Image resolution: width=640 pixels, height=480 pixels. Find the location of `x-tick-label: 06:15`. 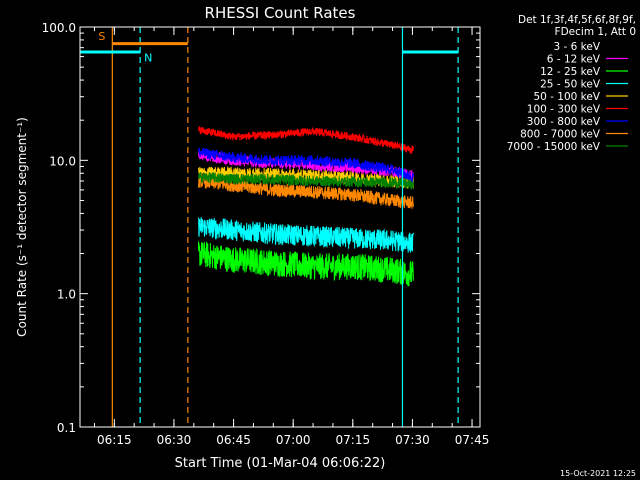

x-tick-label: 06:15 is located at coordinates (114, 440).